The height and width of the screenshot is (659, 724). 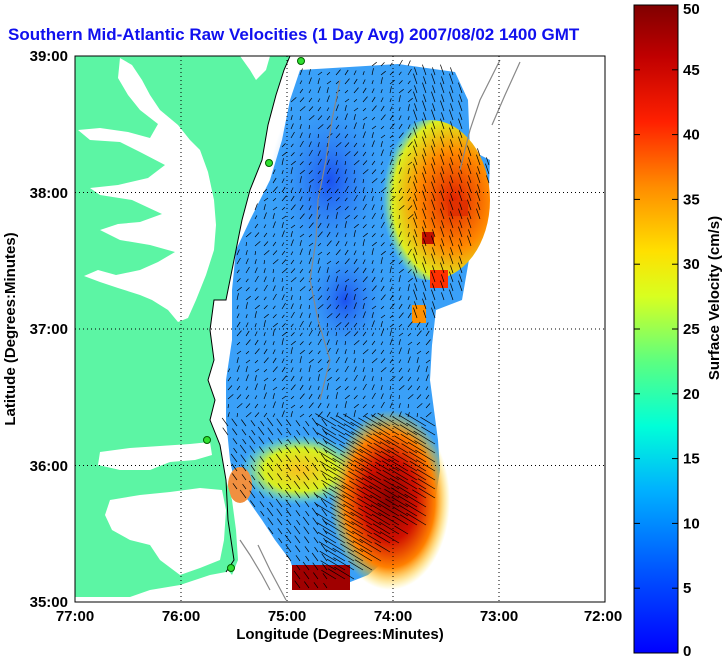 I want to click on colorbar-tick-label: 50, so click(x=691, y=9).